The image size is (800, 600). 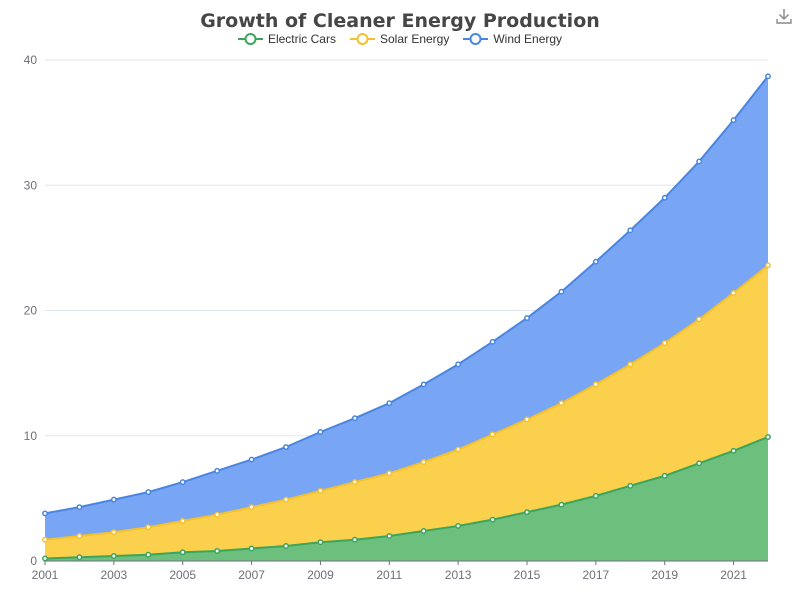 I want to click on point-electric-cars-2018, so click(x=630, y=485).